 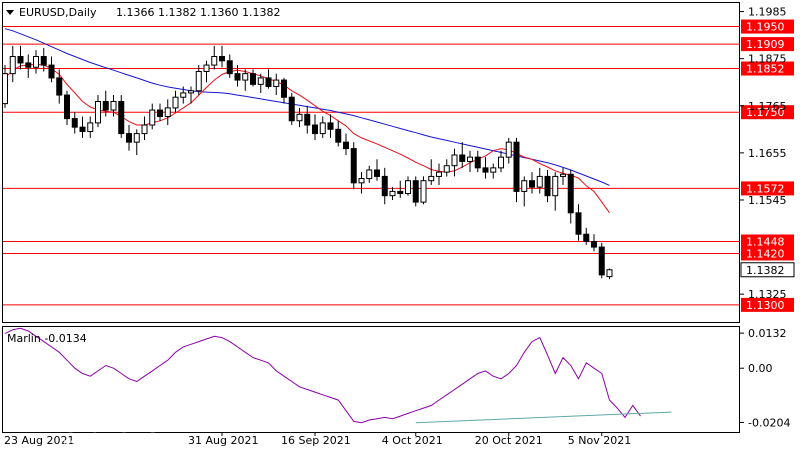 I want to click on level-tag-label: 1.1852, so click(x=765, y=69).